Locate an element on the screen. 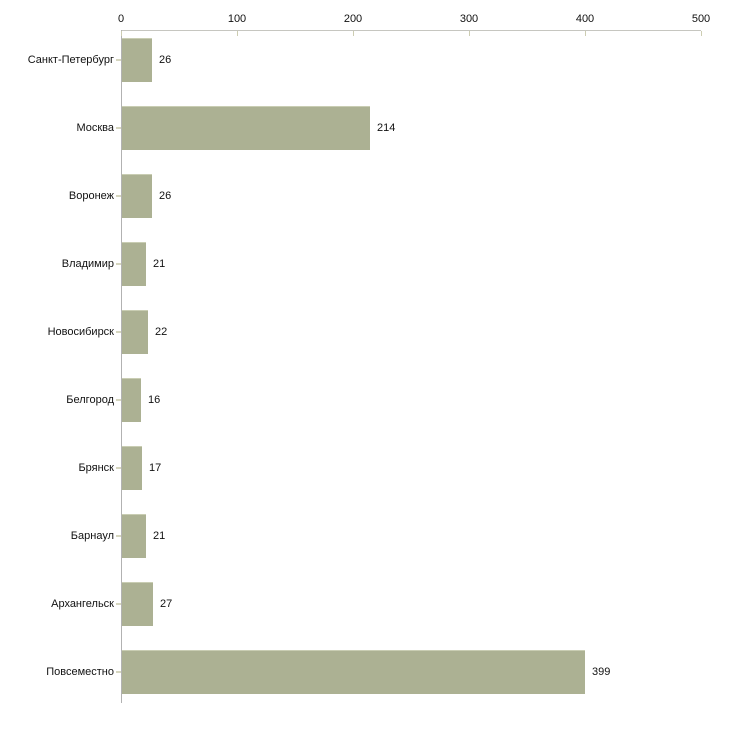 The image size is (730, 730). category-label: Белгород is located at coordinates (90, 400).